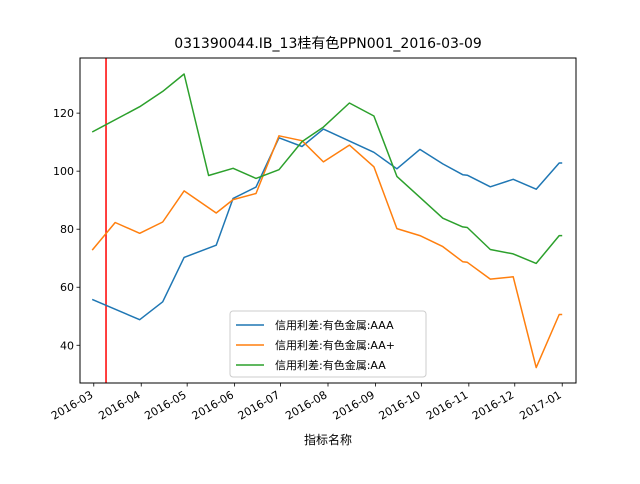 Image resolution: width=640 pixels, height=484 pixels. Describe the element at coordinates (330, 365) in the screenshot. I see `legend-label-3: 信用利差:有色金属:AA` at that location.